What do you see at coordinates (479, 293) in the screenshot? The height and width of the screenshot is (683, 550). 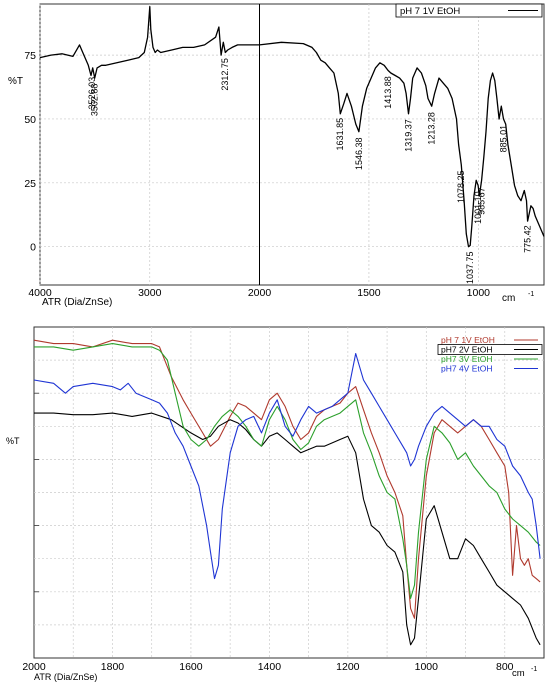 I see `chart-top-x-tick-label: 1000` at bounding box center [479, 293].